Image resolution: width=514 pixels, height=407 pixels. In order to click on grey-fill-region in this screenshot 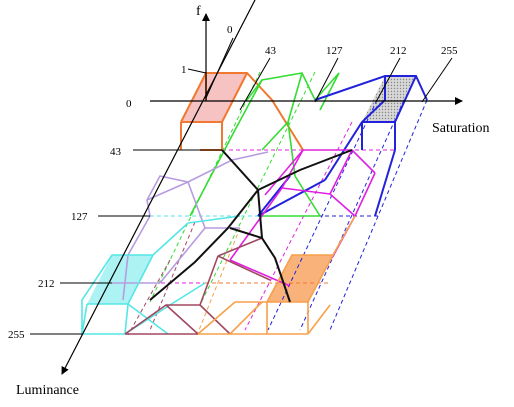, I will do `click(389, 99)`.